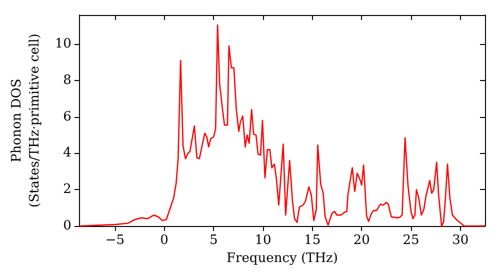  What do you see at coordinates (361, 240) in the screenshot?
I see `x-tick-label: 20` at bounding box center [361, 240].